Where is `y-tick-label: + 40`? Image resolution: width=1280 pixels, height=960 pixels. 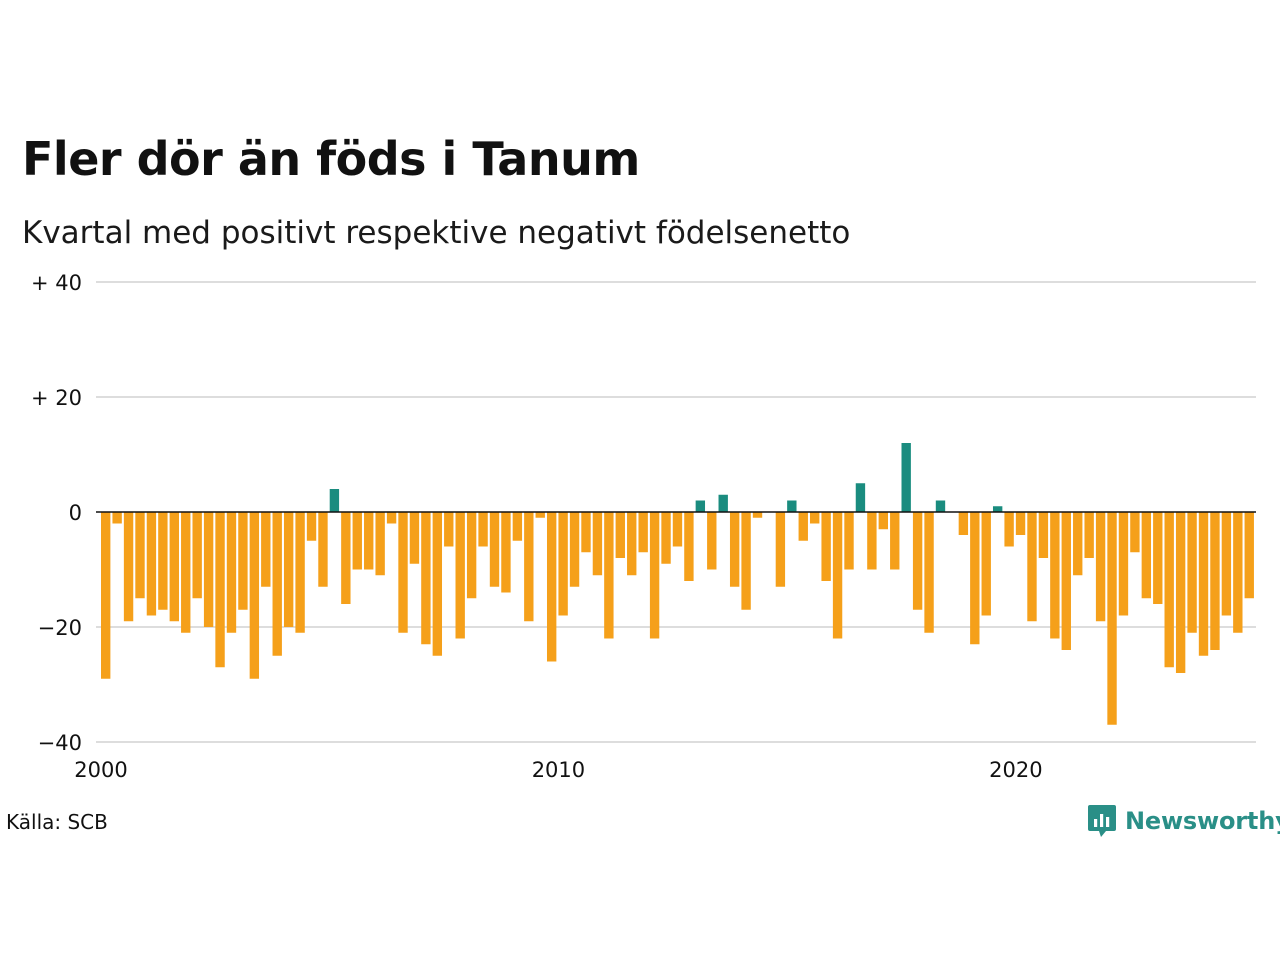 y-tick-label: + 40 is located at coordinates (56, 283).